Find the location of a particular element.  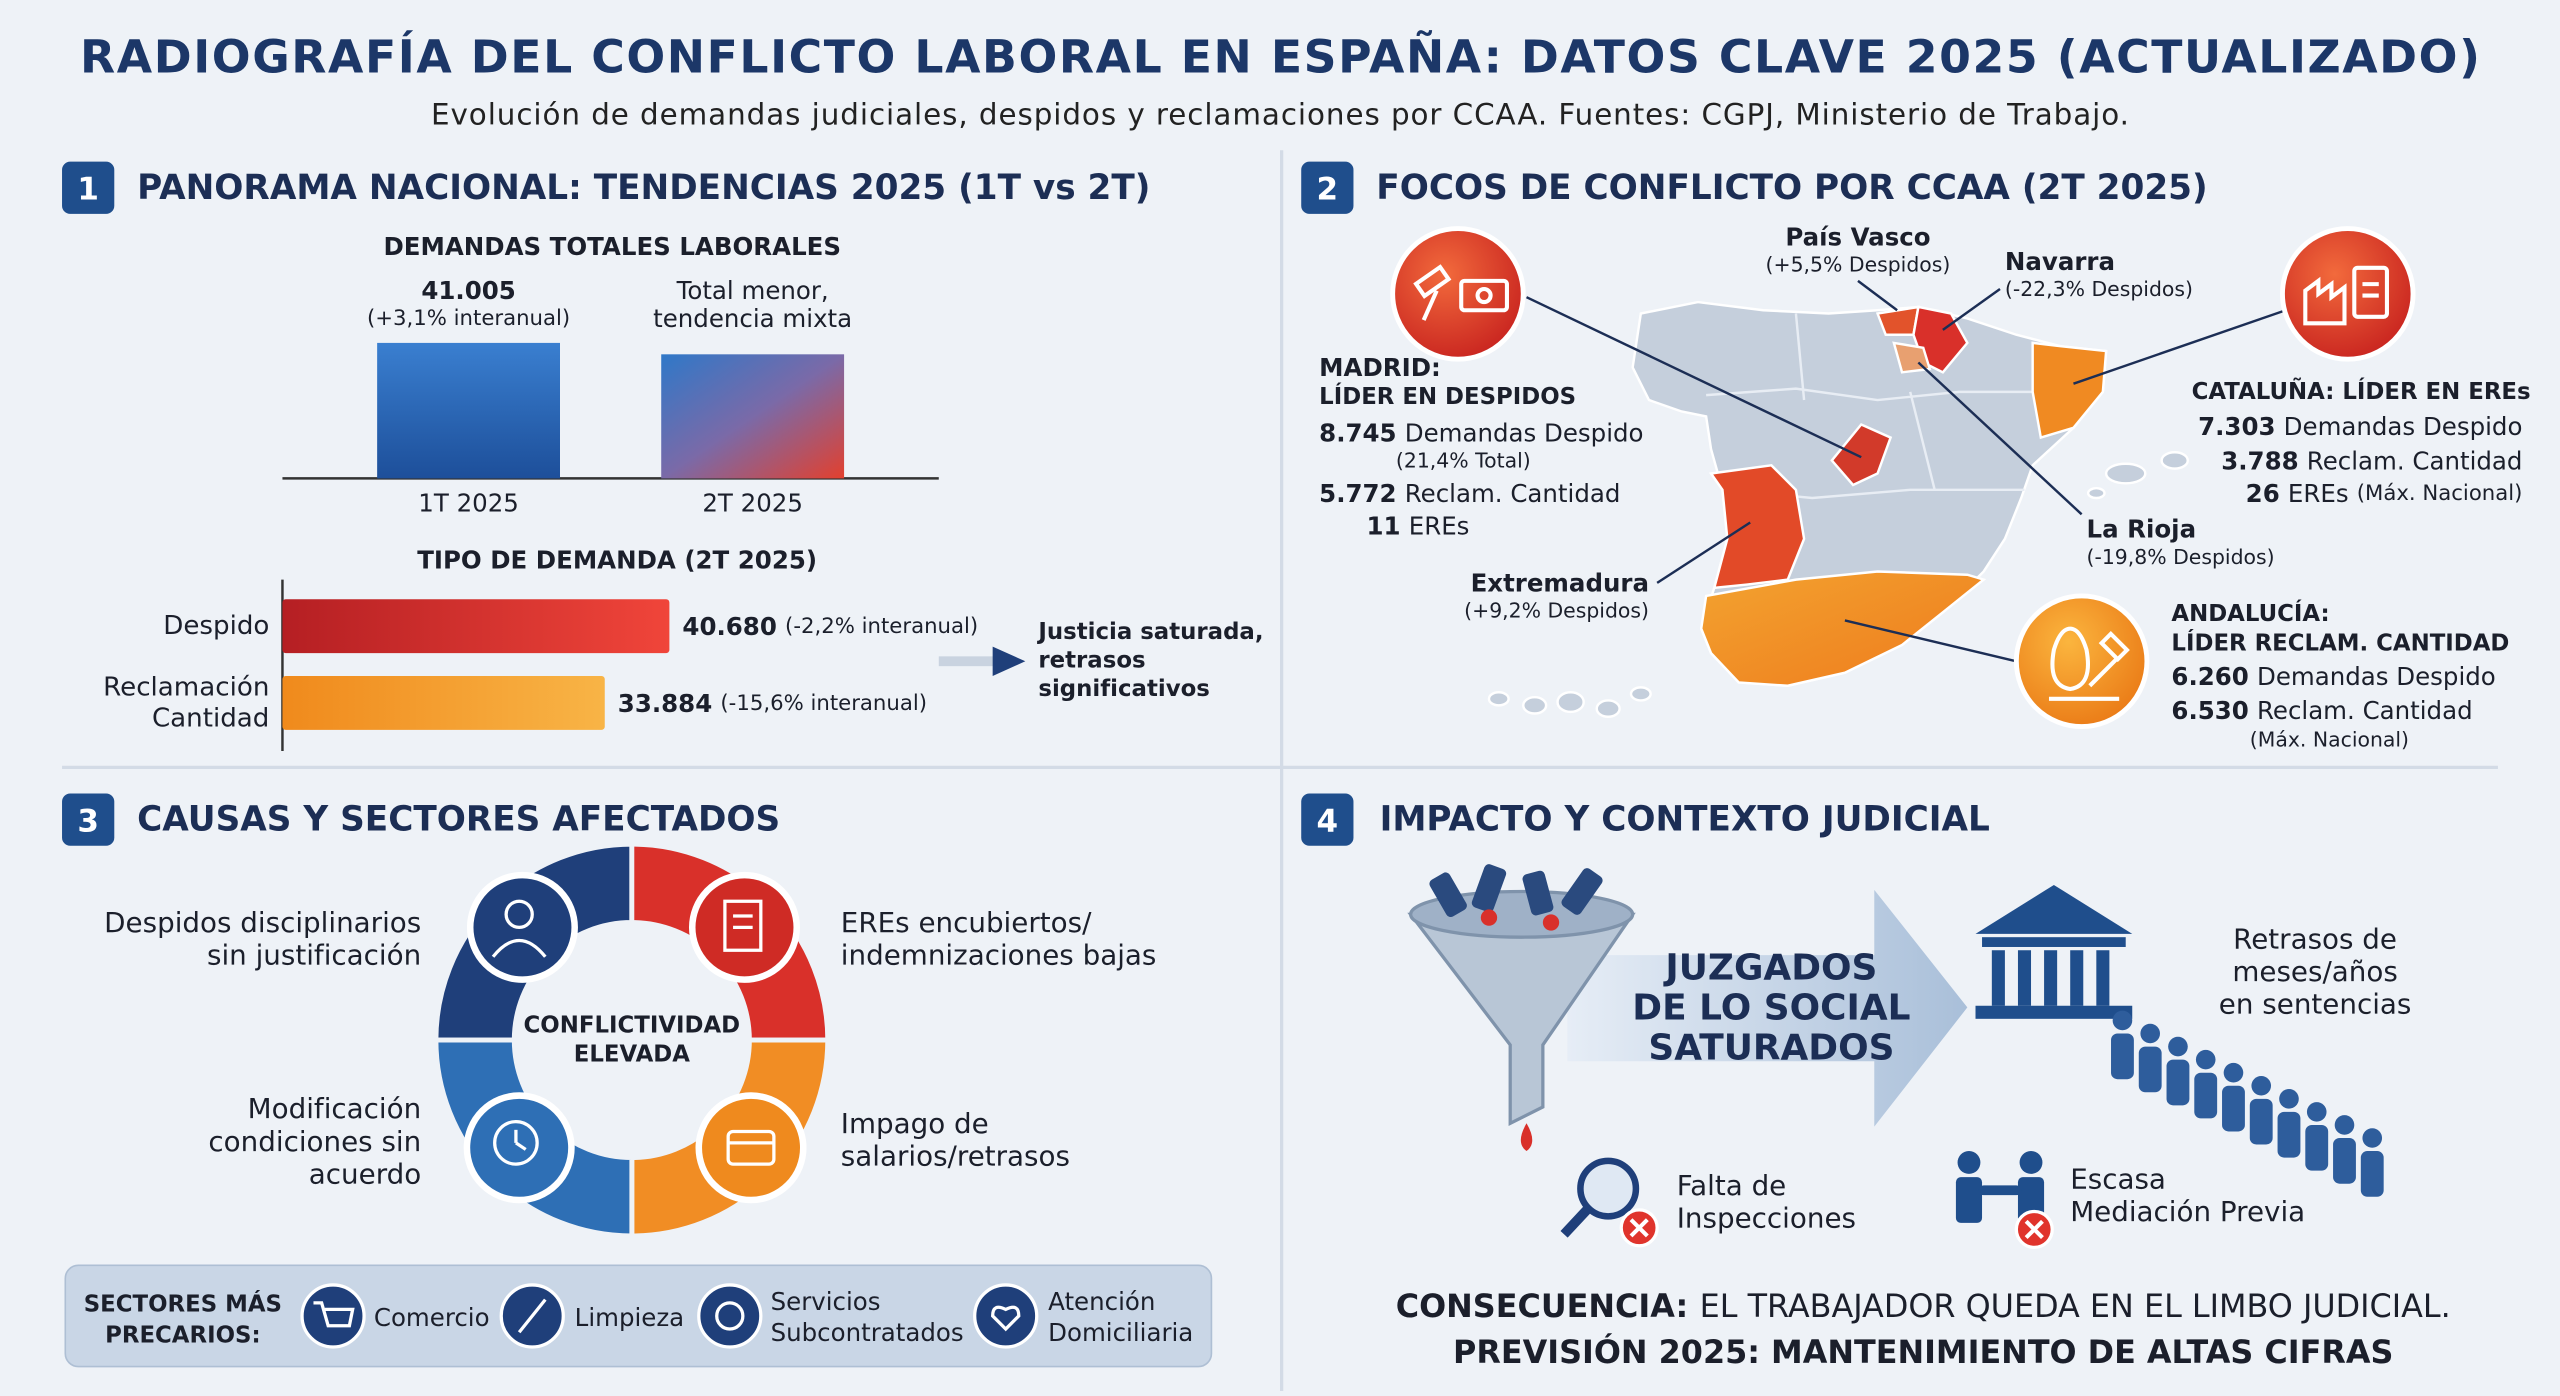

stat: 6.260 Demandas Despido is located at coordinates (2333, 675).